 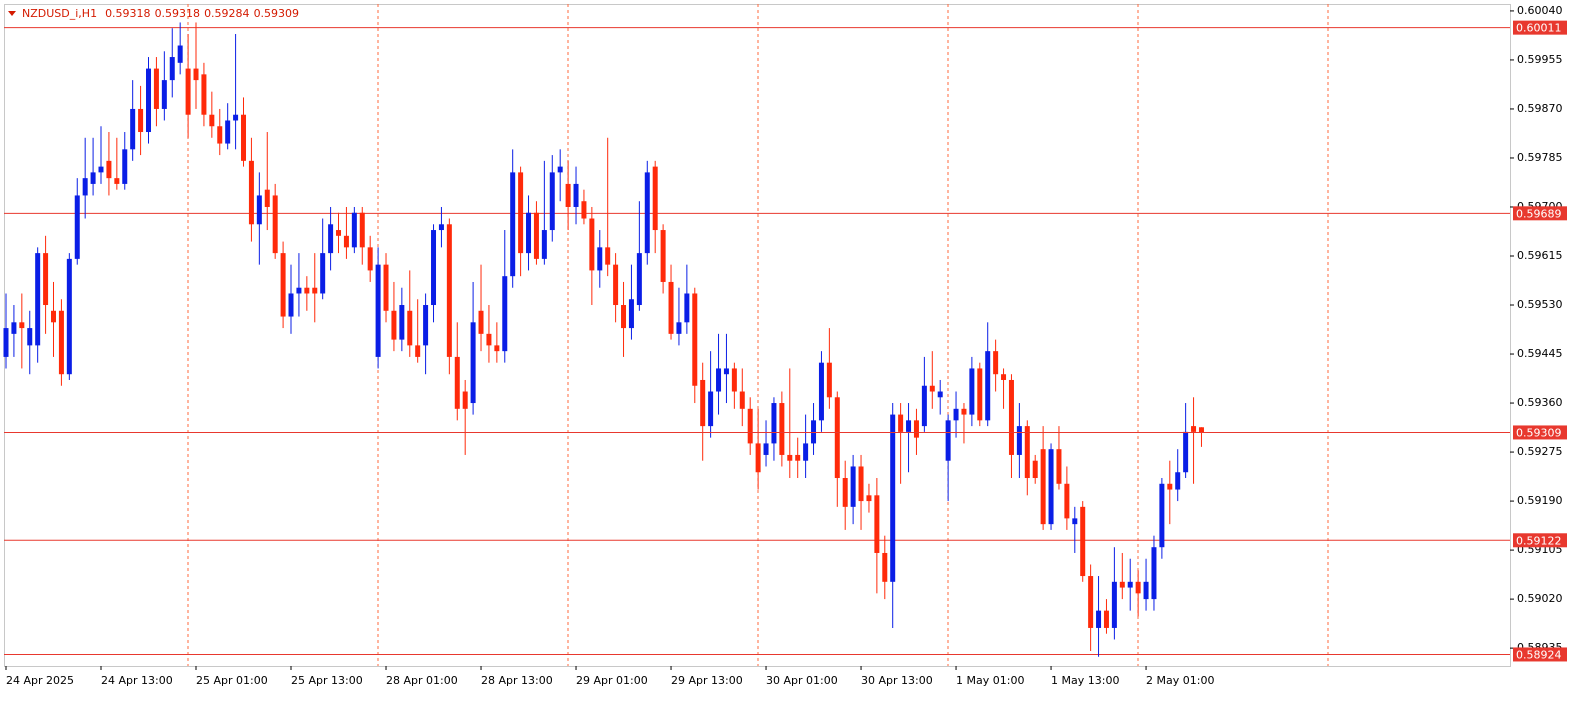 I want to click on x-tick-label: 29 Apr 01:00, so click(x=612, y=680).